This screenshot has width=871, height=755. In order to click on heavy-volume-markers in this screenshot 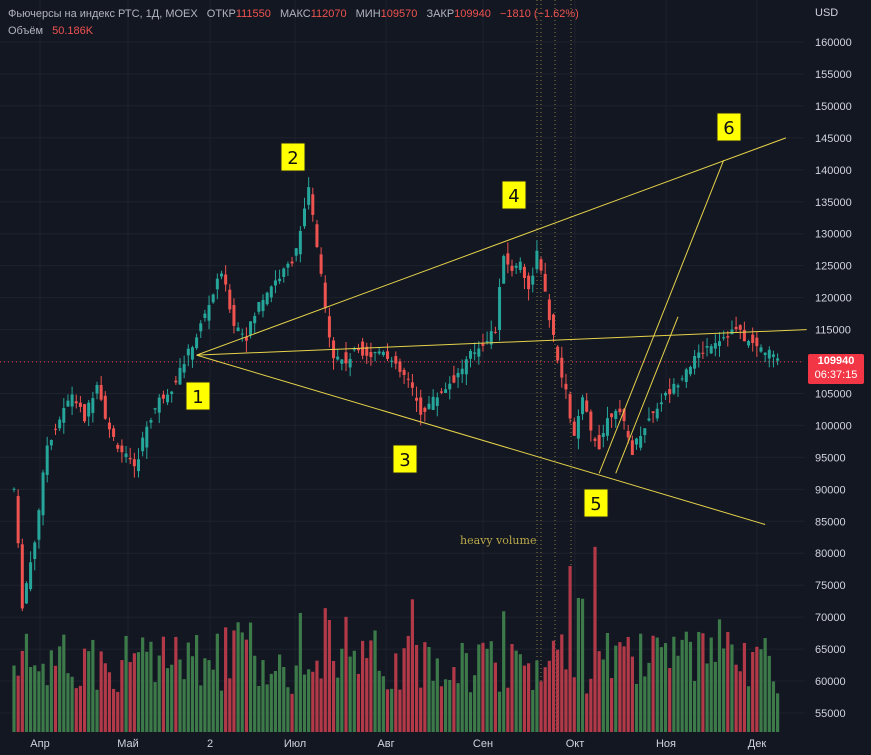, I will do `click(554, 366)`.